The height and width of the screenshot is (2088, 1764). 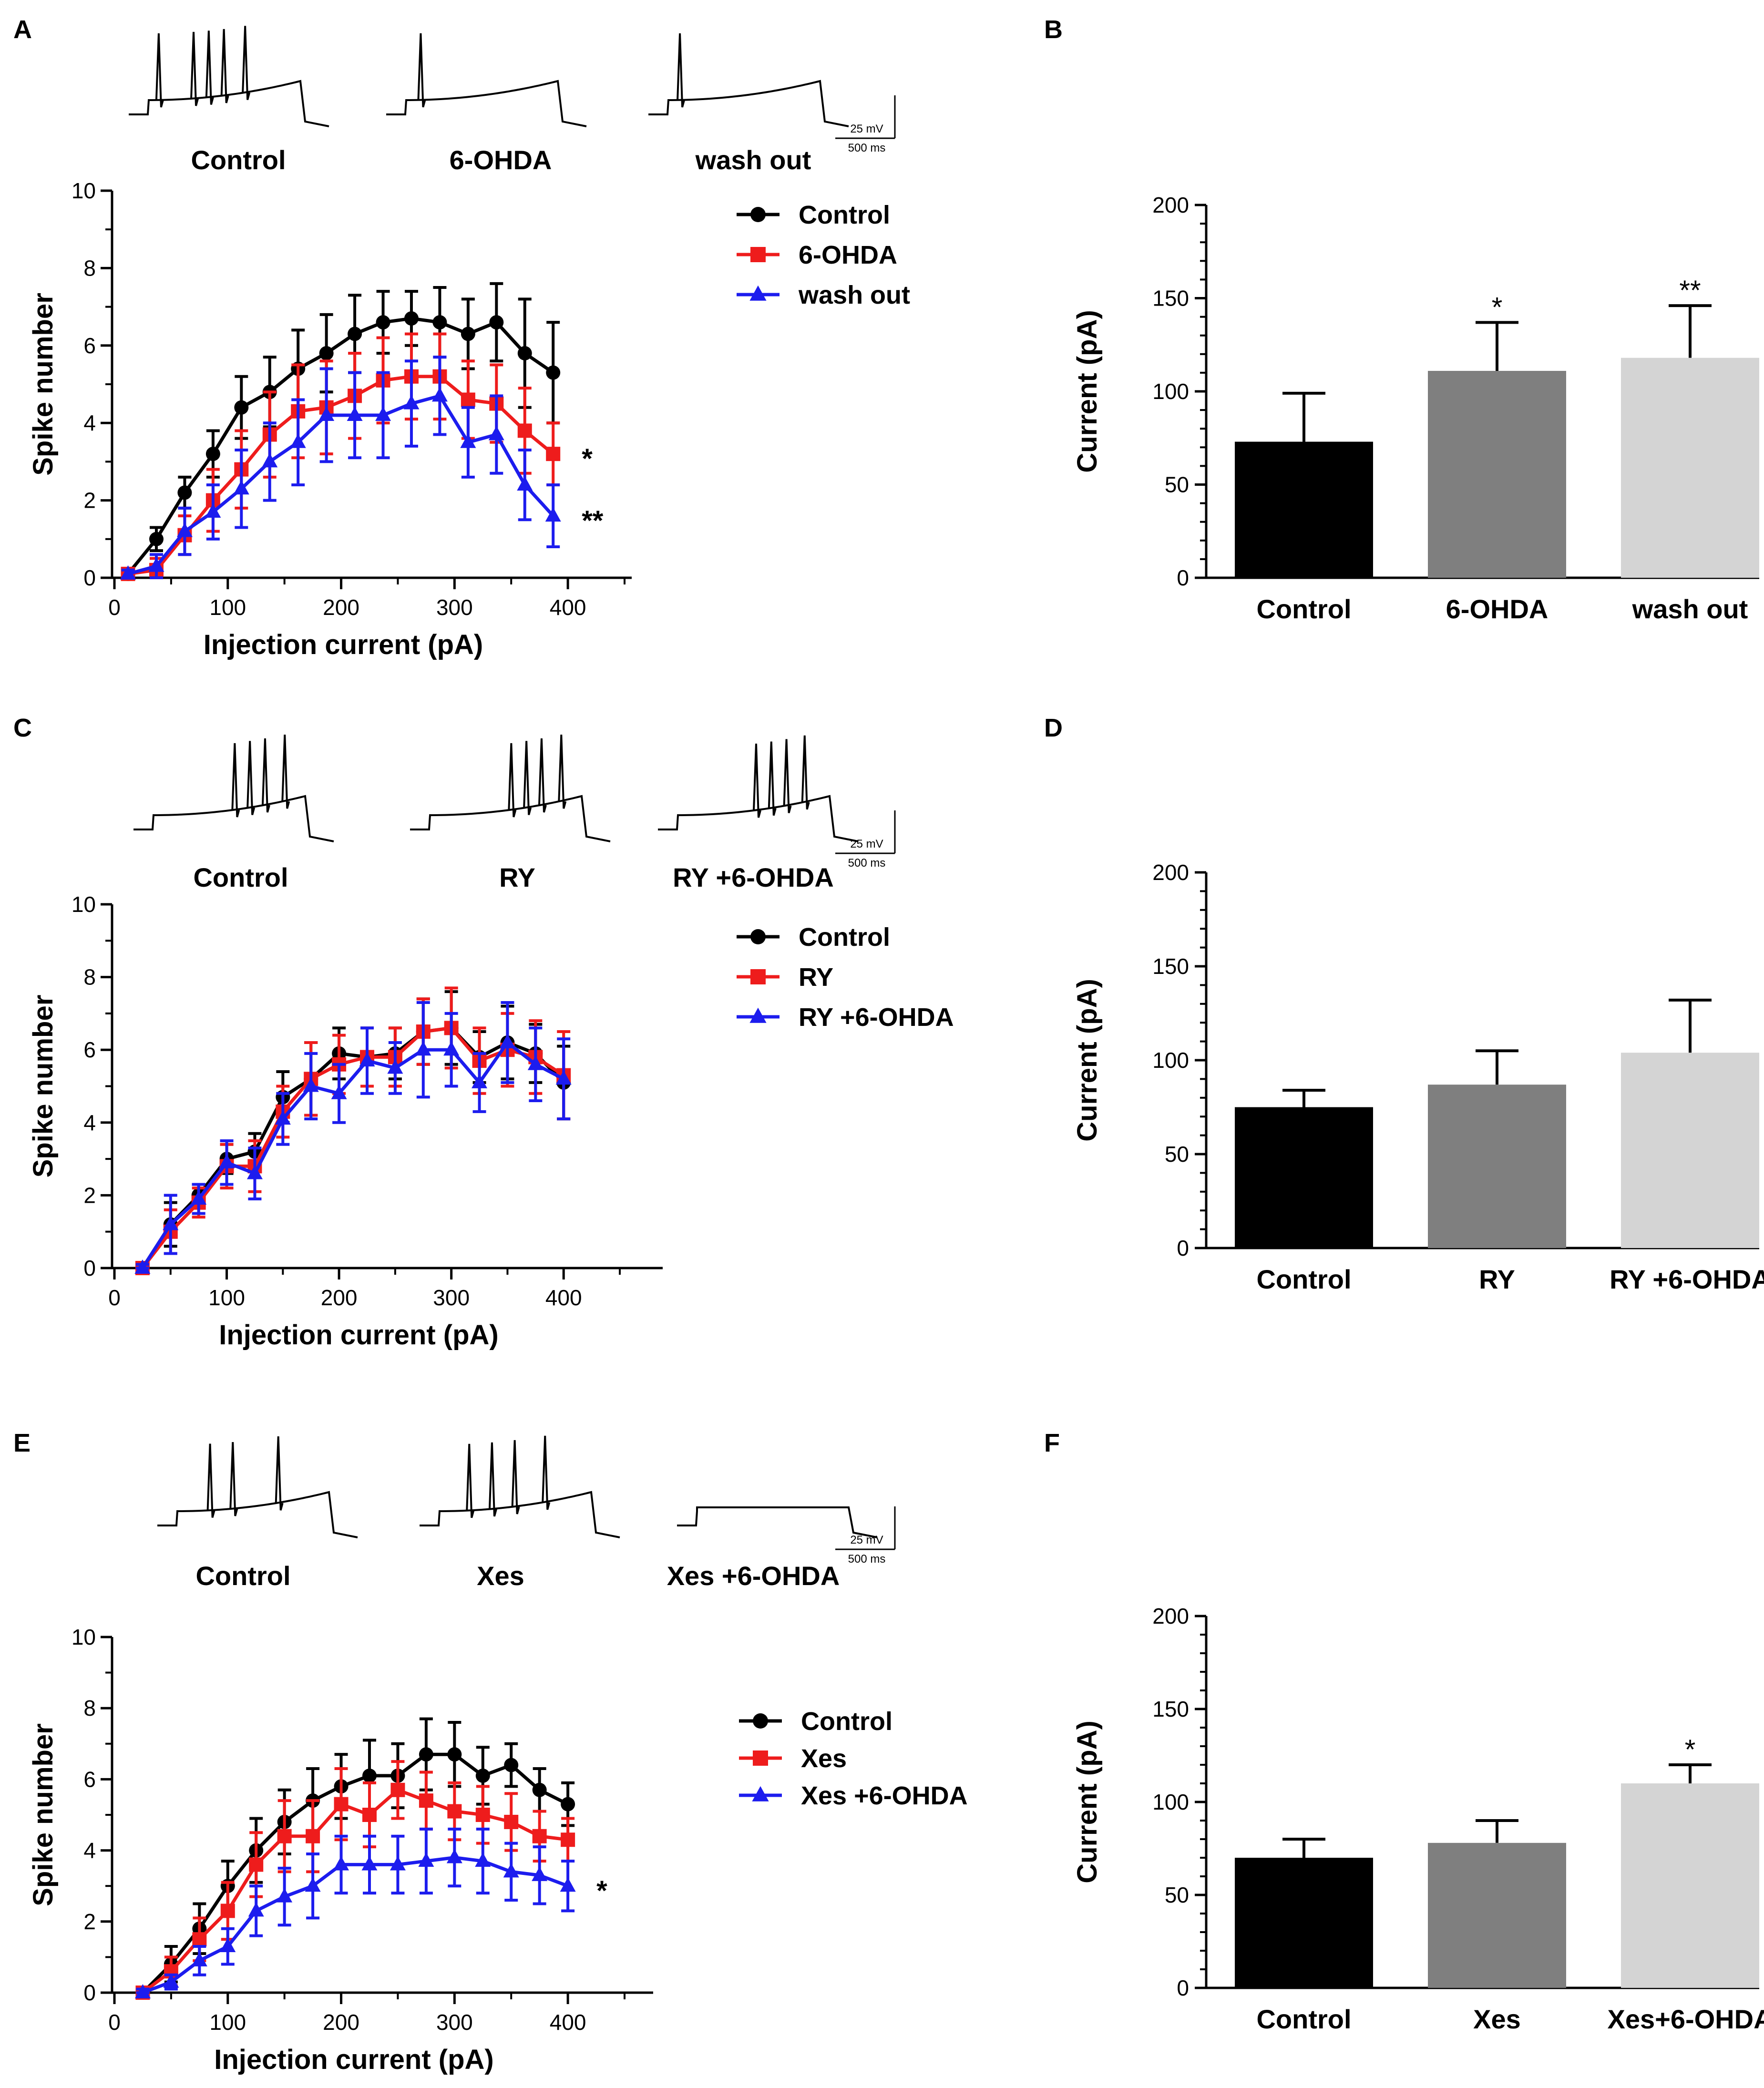 I want to click on y-tick-label: 100, so click(x=1170, y=392).